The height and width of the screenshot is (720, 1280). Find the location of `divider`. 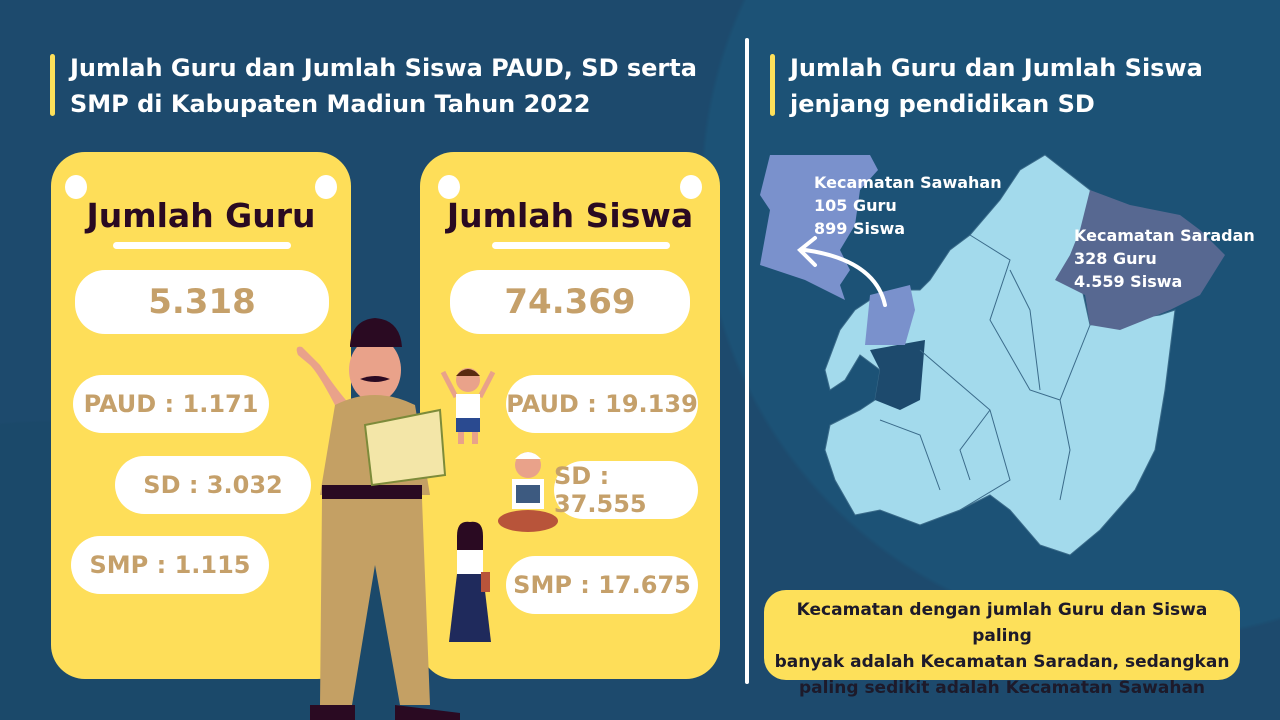

divider is located at coordinates (747, 361).